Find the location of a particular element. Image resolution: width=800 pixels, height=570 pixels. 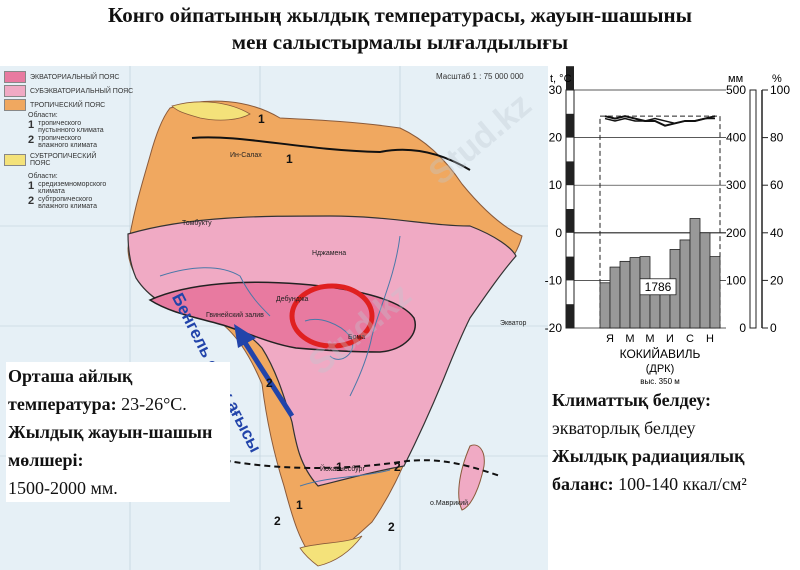

legend-regions-1: Области: is located at coordinates (43, 115).